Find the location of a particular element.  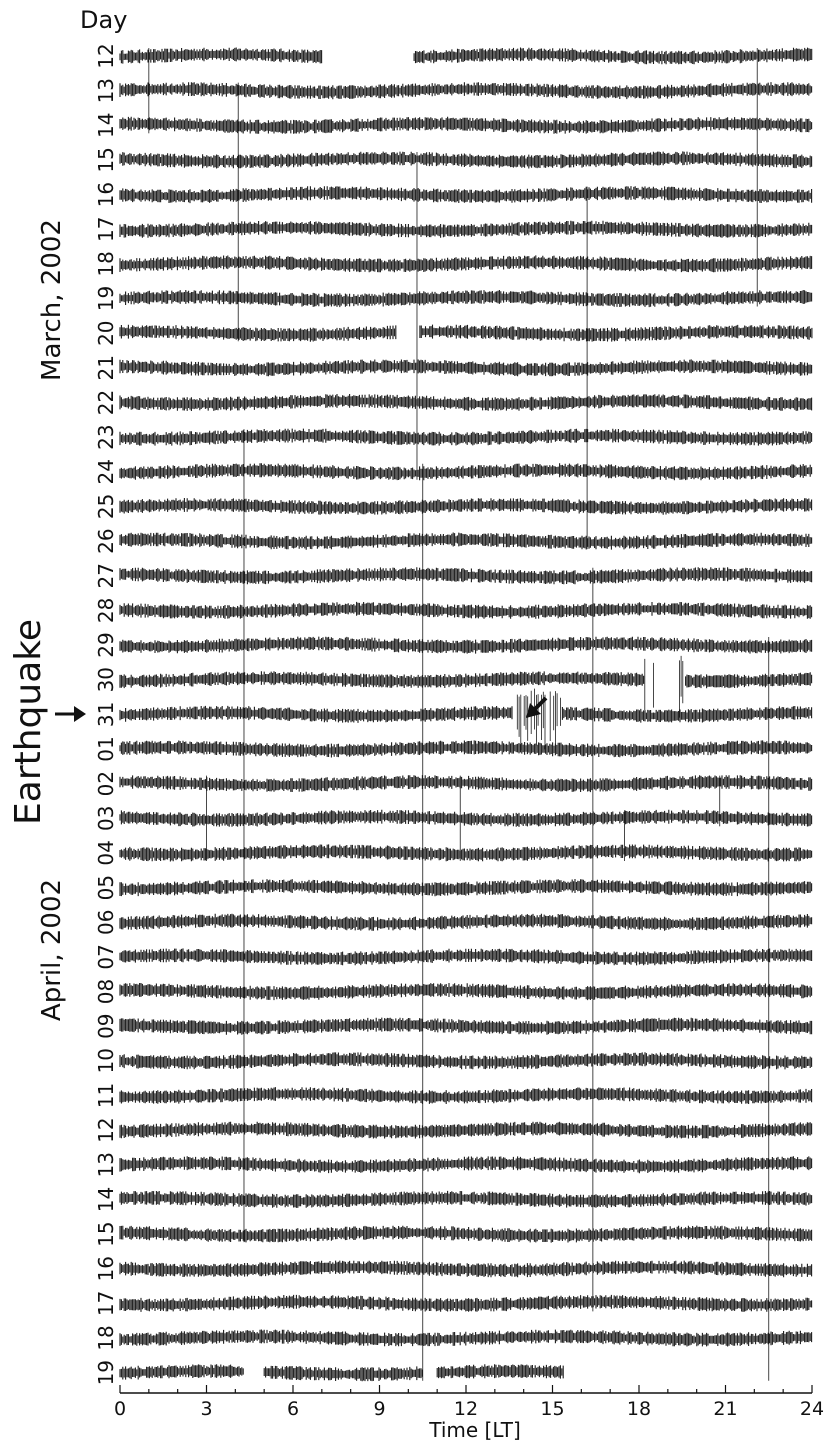

day-label-03: 03 is located at coordinates (106, 818).